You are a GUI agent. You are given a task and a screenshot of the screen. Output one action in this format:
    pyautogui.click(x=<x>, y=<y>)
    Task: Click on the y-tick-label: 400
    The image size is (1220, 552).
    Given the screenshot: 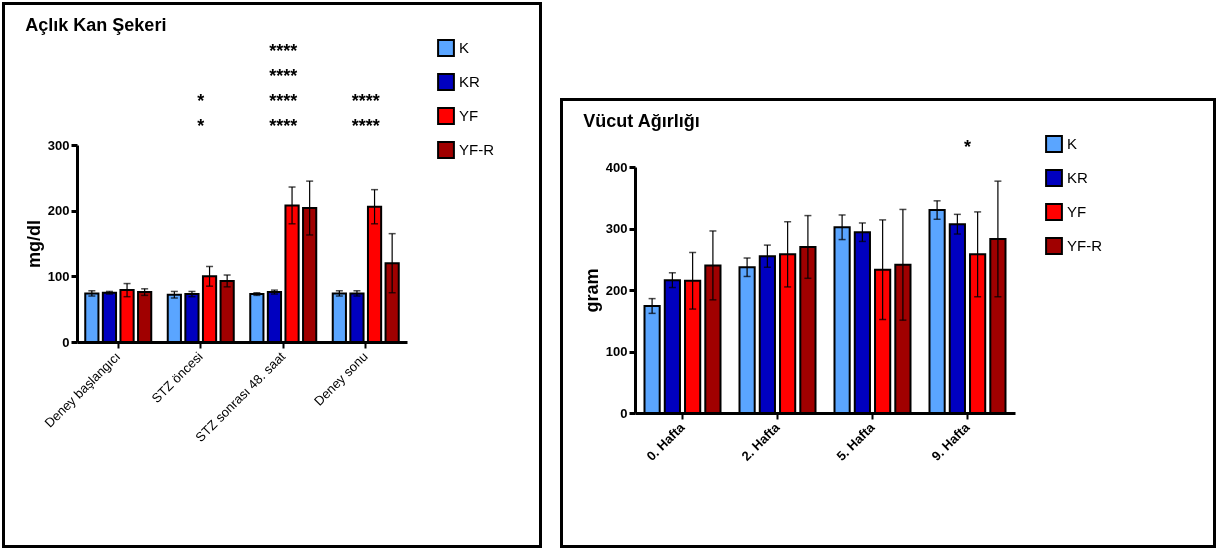 What is the action you would take?
    pyautogui.click(x=616, y=167)
    